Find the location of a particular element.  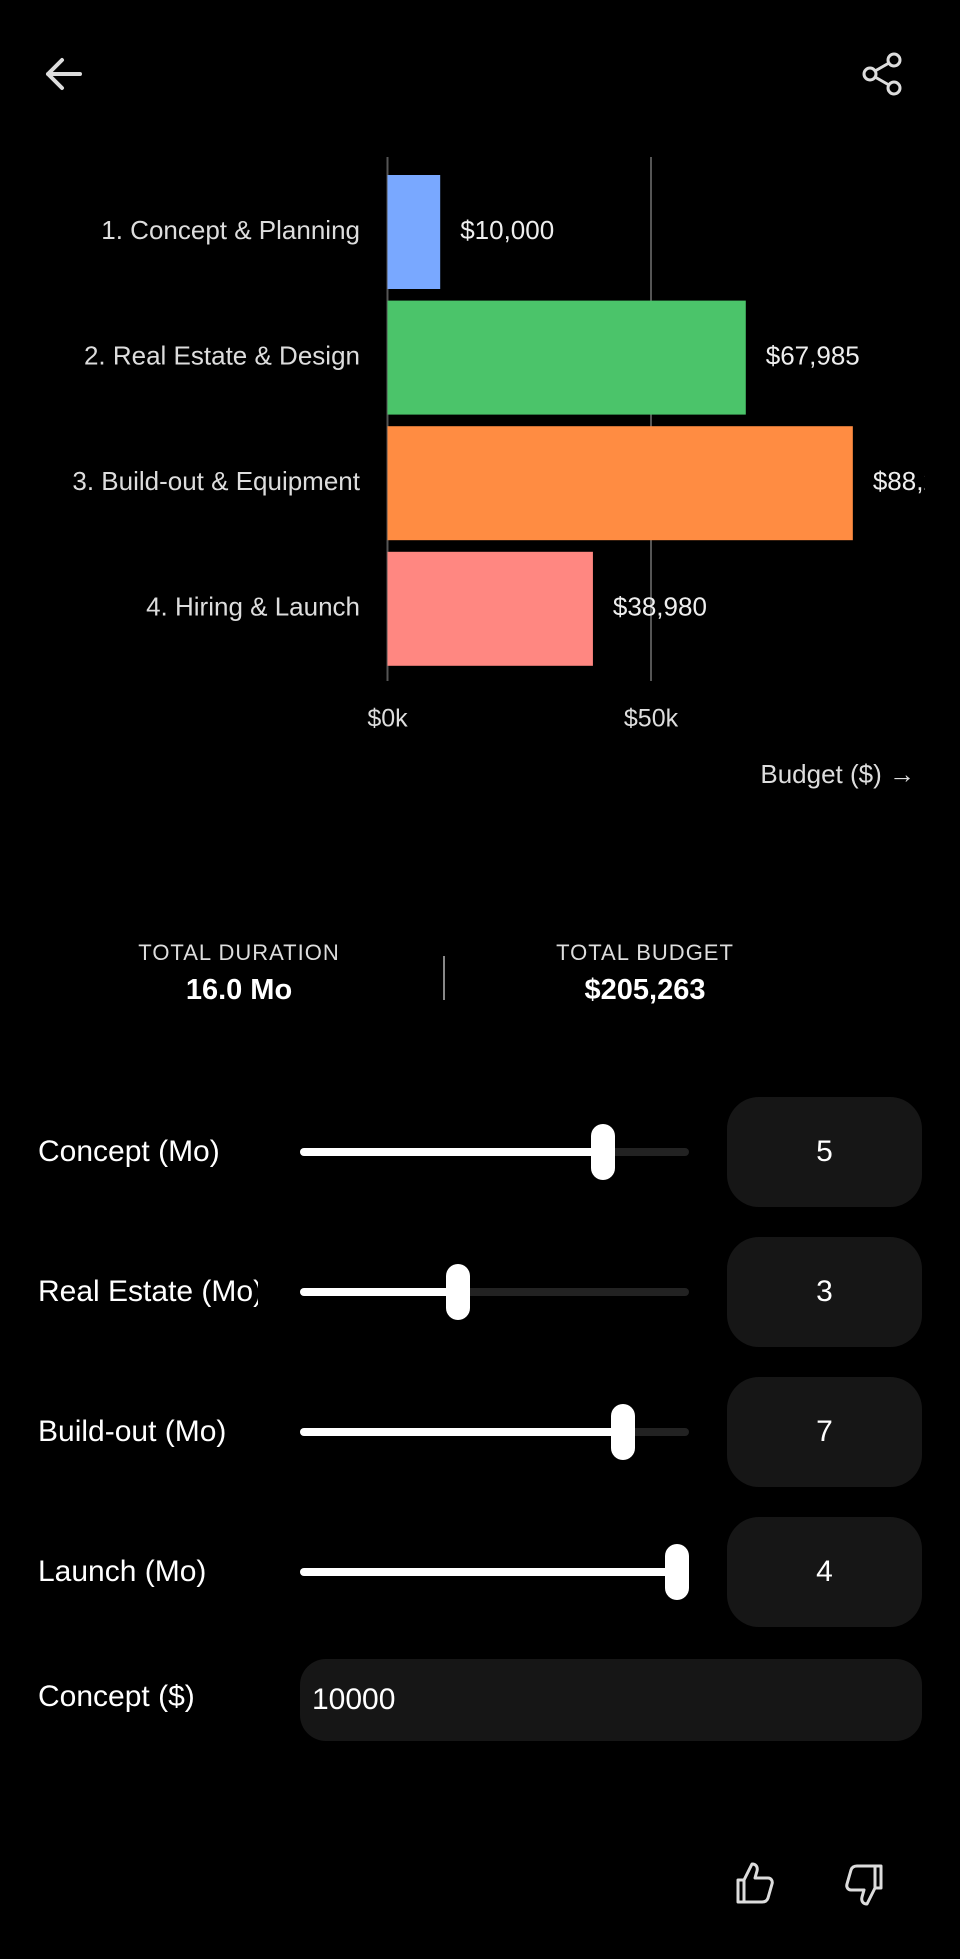

stat-value: 16.0 Mo is located at coordinates (239, 990).